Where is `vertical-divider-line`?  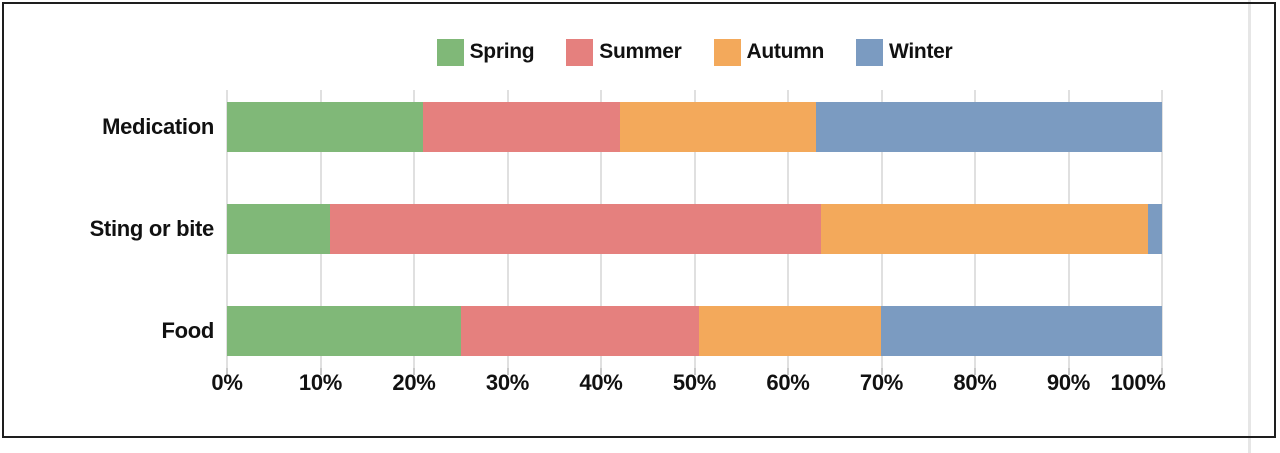
vertical-divider-line is located at coordinates (1249, 226).